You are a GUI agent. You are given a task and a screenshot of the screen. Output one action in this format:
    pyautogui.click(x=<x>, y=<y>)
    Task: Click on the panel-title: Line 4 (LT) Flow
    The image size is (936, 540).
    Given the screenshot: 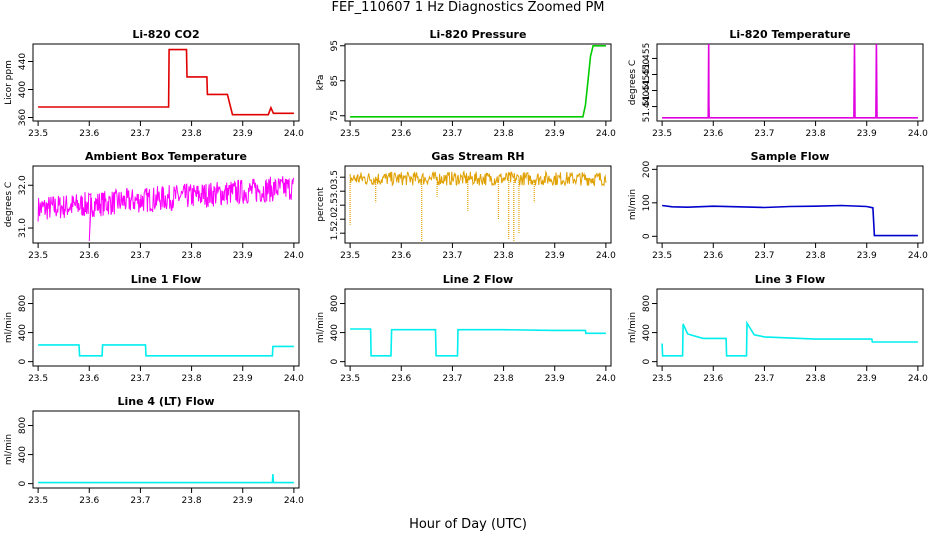 What is the action you would take?
    pyautogui.click(x=166, y=401)
    